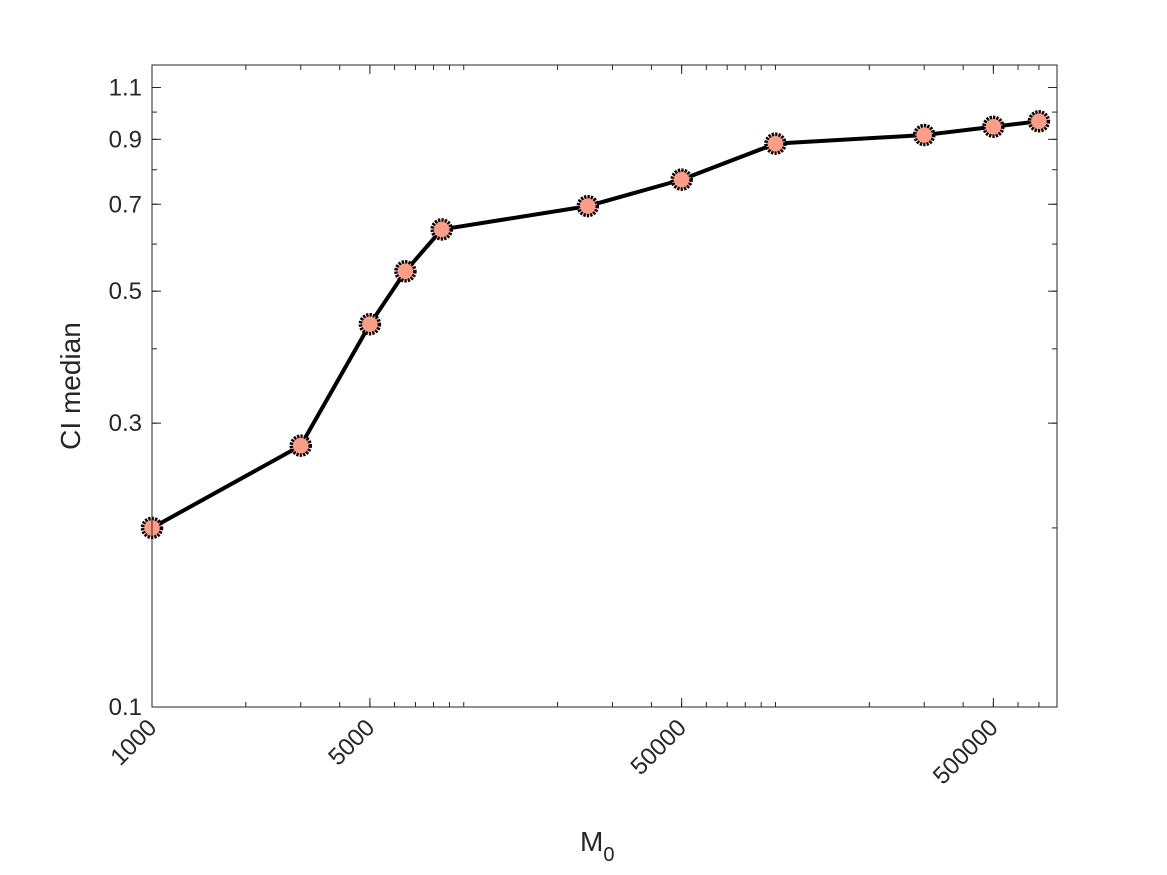 The height and width of the screenshot is (875, 1167). I want to click on y-tick-label: 0.5, so click(125, 291).